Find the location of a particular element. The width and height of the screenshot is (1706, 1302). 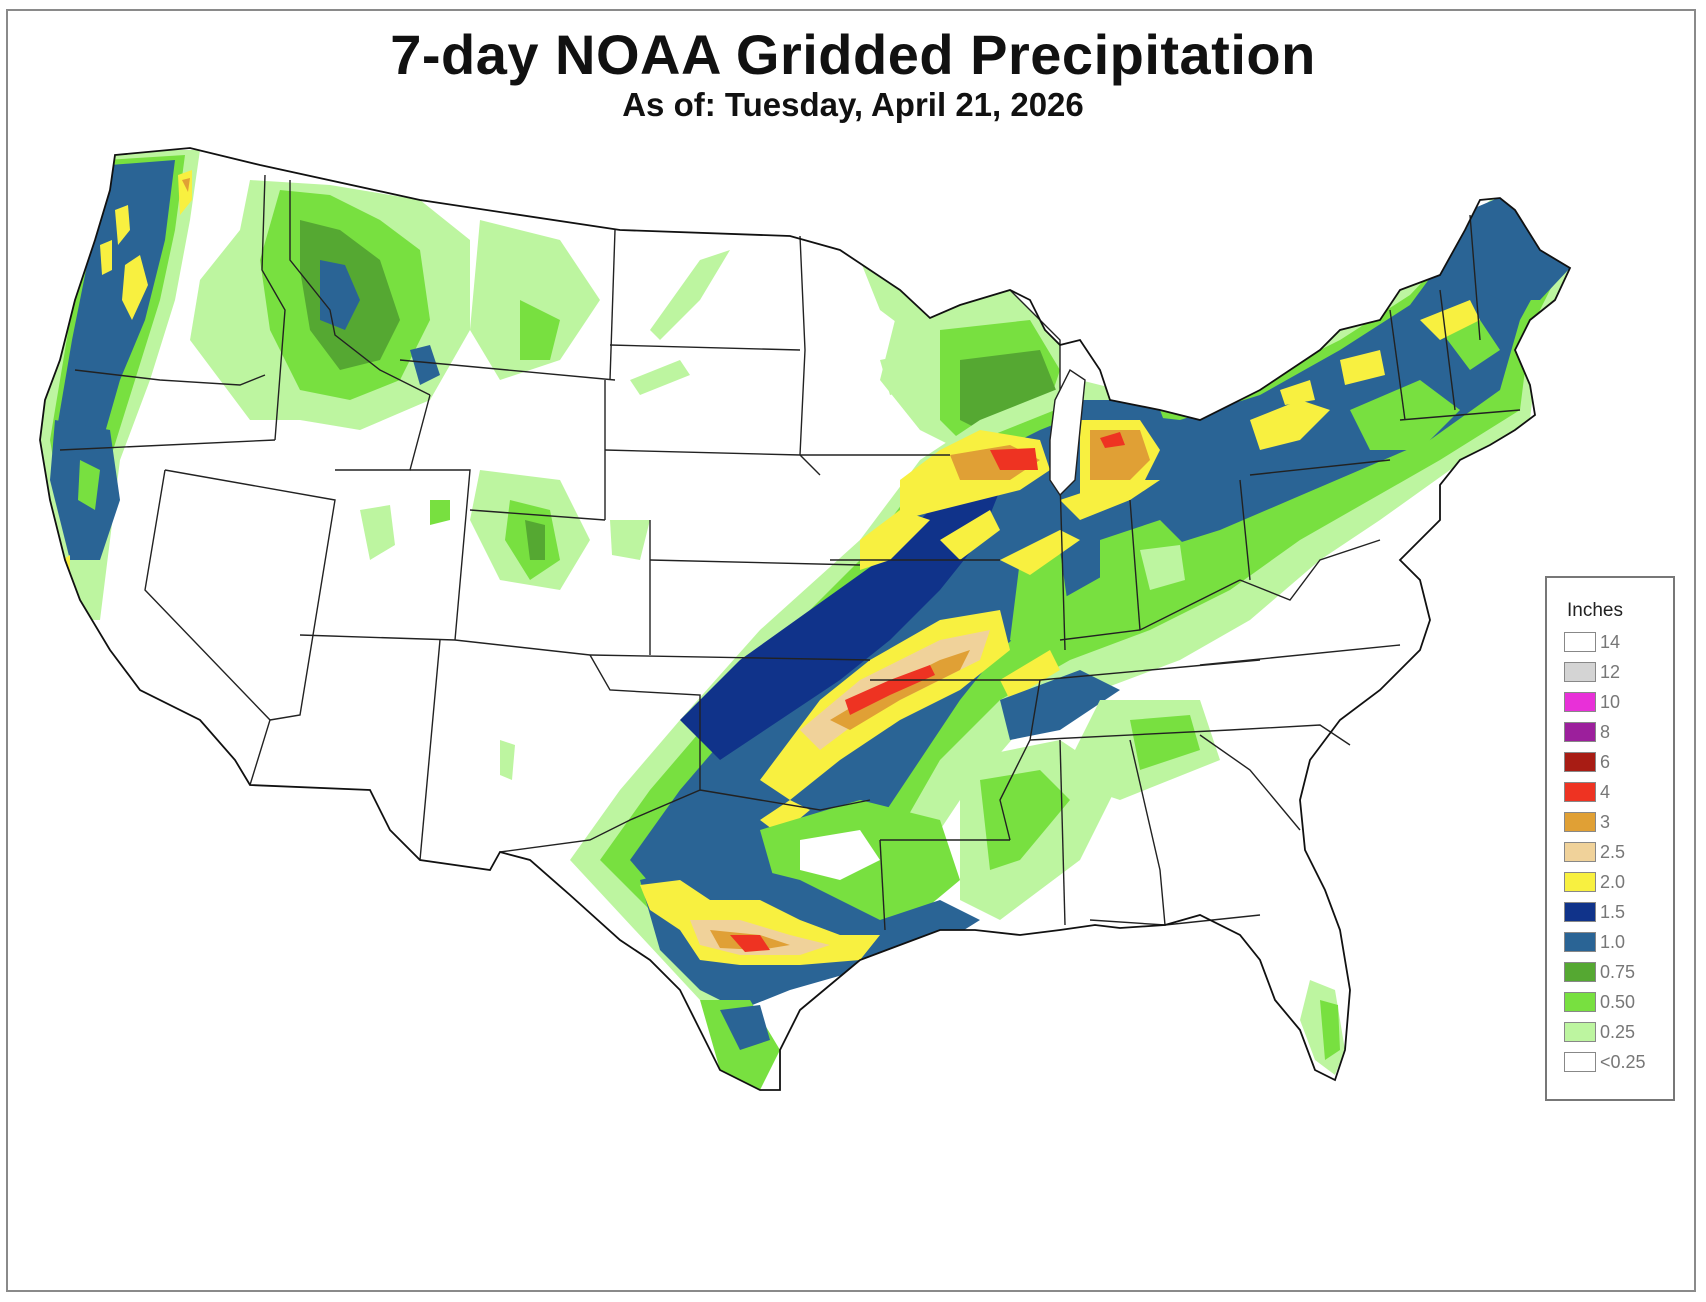

legend-item: 6 is located at coordinates (1587, 762).